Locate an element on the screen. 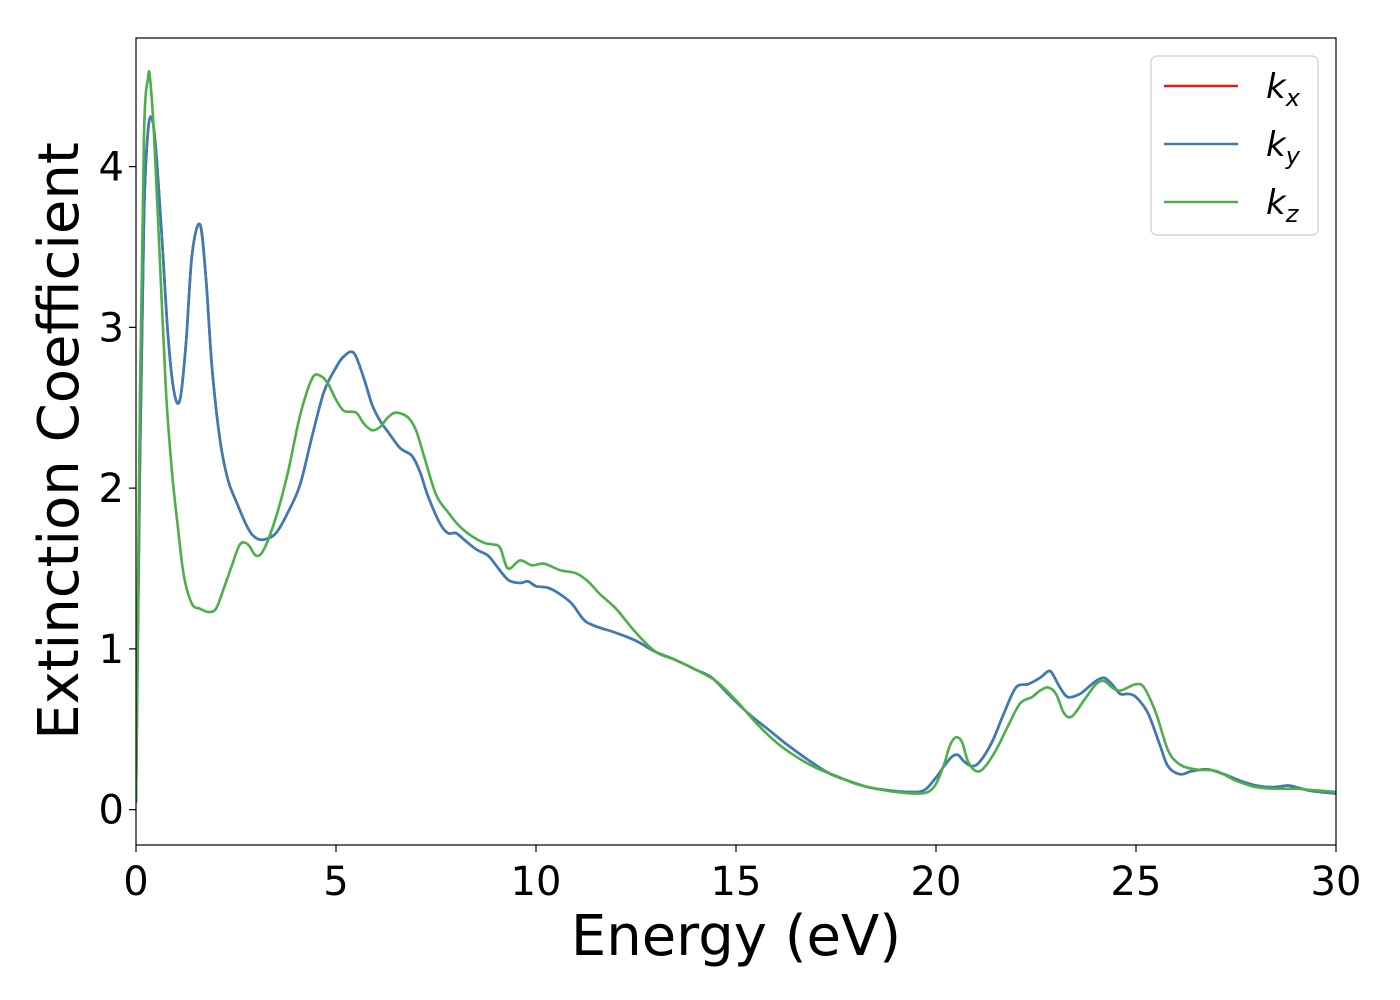  y-axis-title: Extinction Coefficient is located at coordinates (59, 441).